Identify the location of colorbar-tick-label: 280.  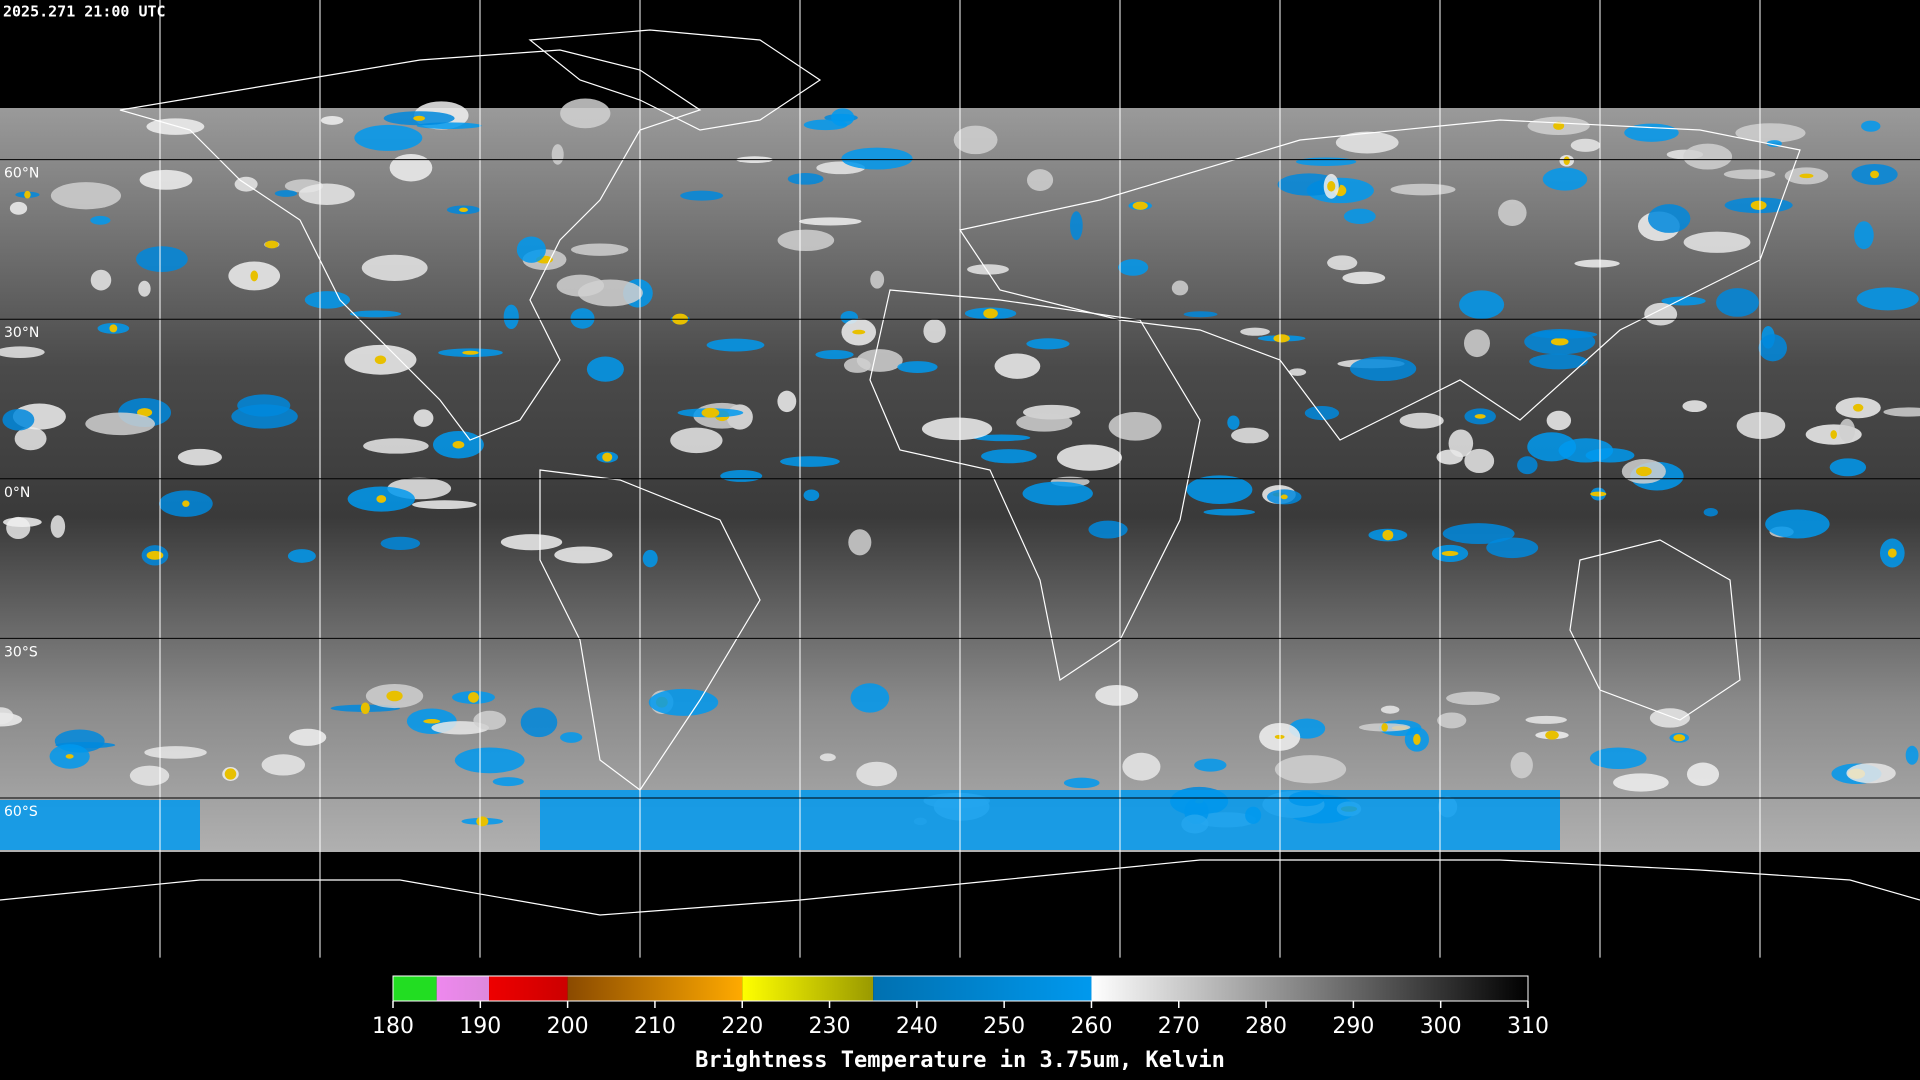
(1266, 1026).